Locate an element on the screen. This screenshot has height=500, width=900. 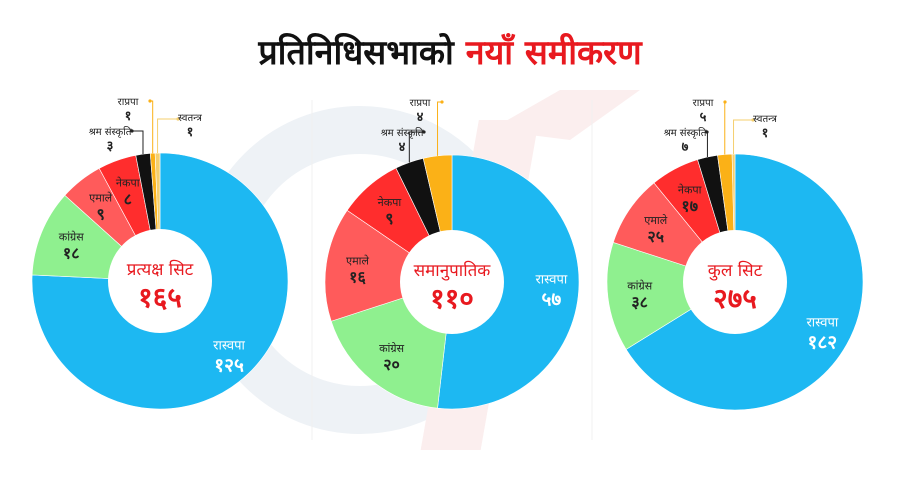
center-label: कुल सिट is located at coordinates (735, 270).